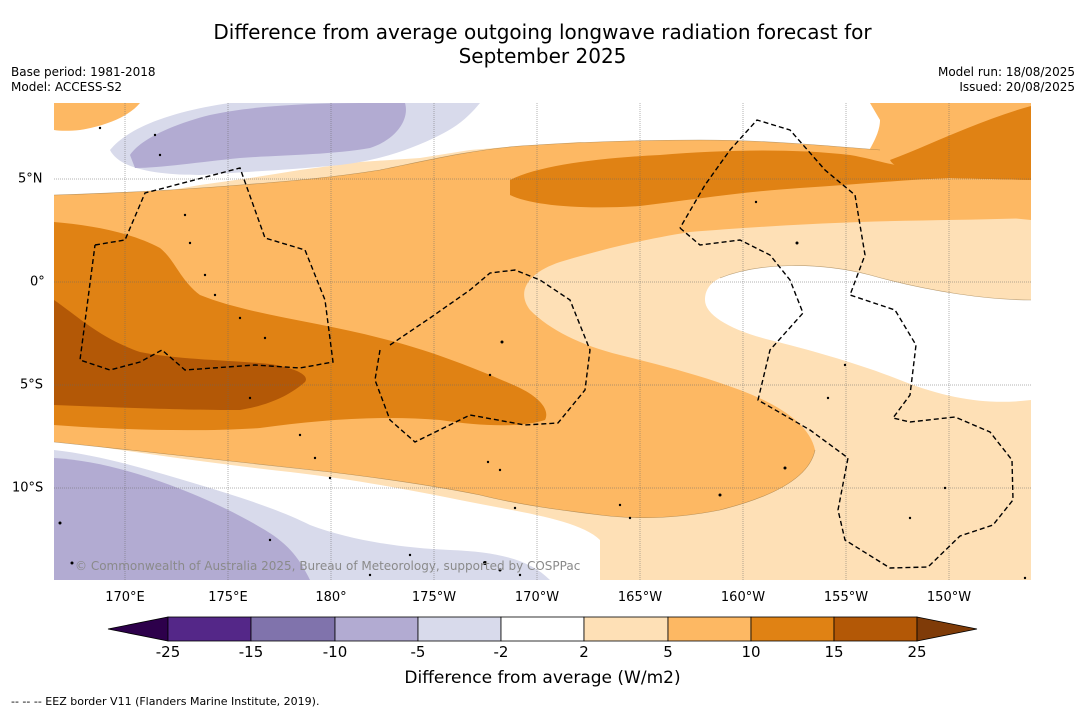 This screenshot has height=713, width=1085. Describe the element at coordinates (640, 597) in the screenshot. I see `lon-label-165w: 165°W` at that location.